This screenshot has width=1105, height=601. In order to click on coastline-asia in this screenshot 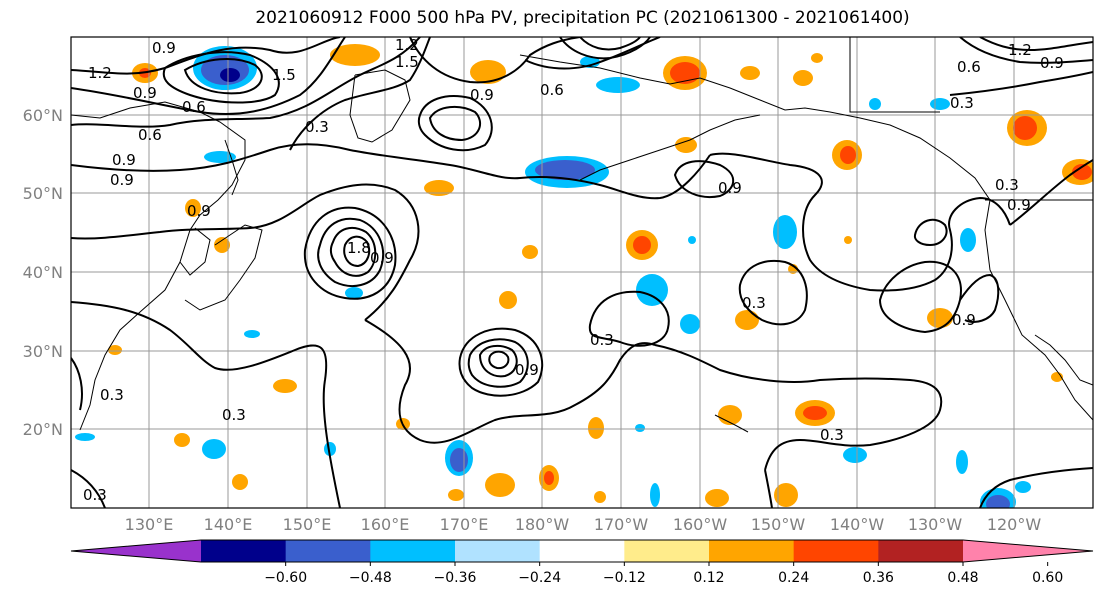, I will do `click(158, 266)`.